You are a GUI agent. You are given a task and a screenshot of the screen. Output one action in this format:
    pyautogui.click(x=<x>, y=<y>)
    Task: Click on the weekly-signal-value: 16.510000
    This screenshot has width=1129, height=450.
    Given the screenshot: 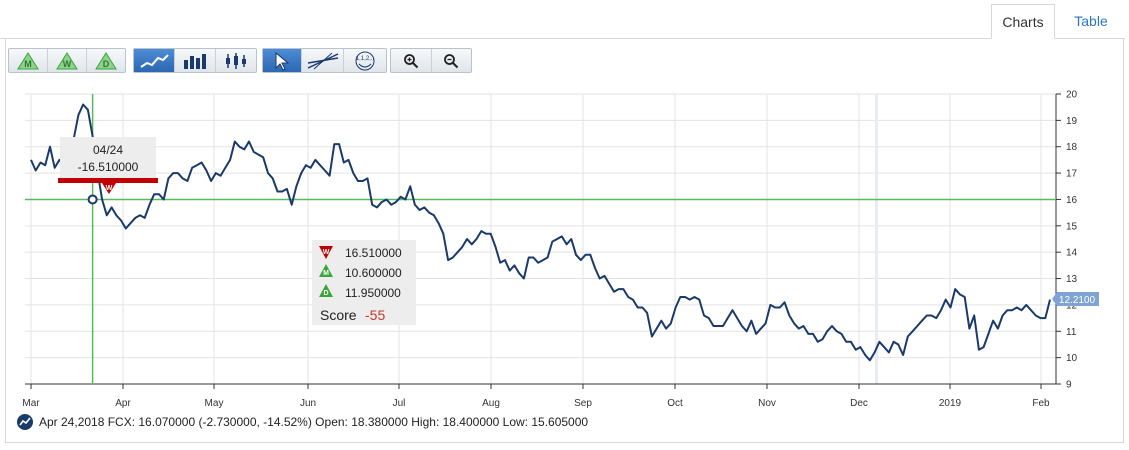 What is the action you would take?
    pyautogui.click(x=373, y=253)
    